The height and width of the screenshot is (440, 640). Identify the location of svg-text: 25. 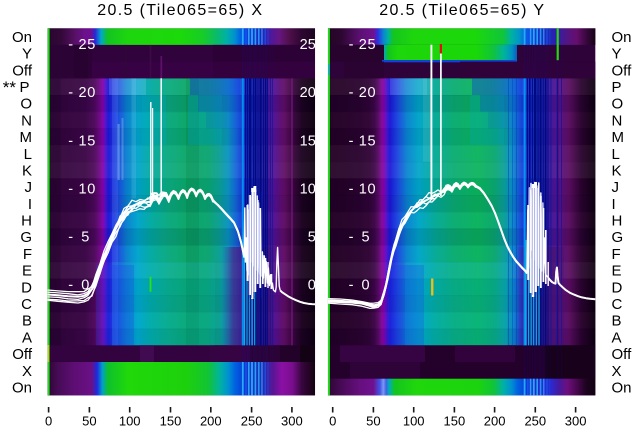
(308, 45).